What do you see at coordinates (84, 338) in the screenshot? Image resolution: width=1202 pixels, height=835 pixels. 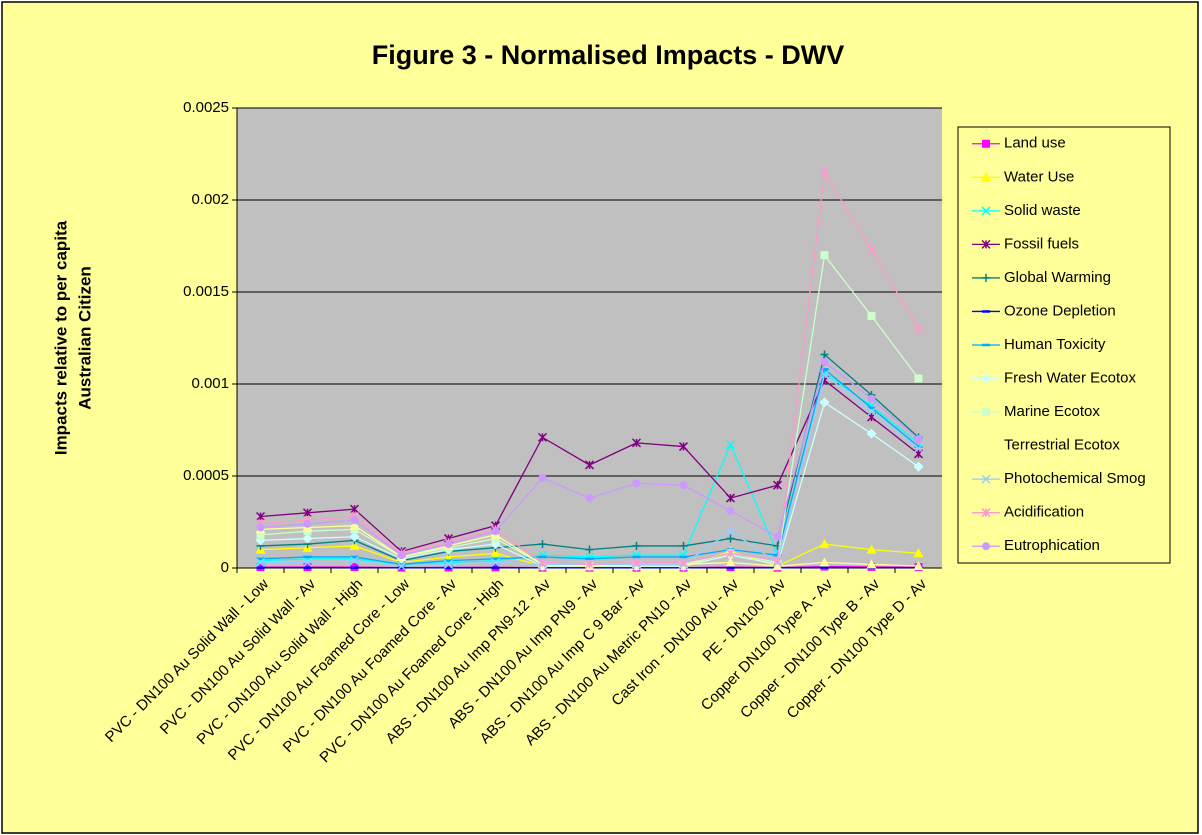 I see `y-axis-title: Australian Citizen` at bounding box center [84, 338].